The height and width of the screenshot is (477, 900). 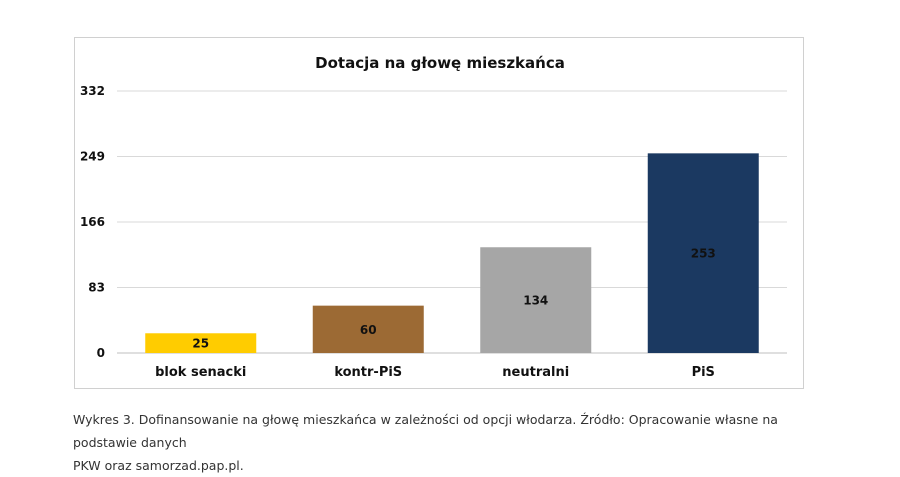 I want to click on chart-title: Dotacja na głowę mieszkańca, so click(x=440, y=63).